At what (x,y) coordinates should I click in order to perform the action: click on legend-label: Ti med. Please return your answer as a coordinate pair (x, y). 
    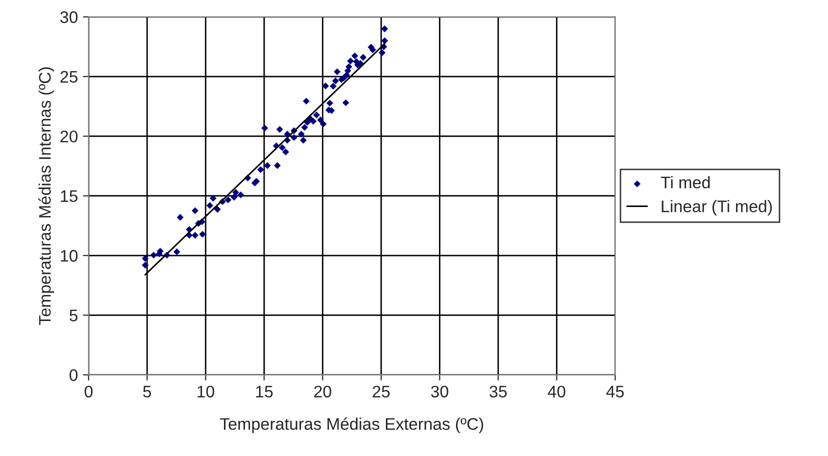
    Looking at the image, I should click on (685, 182).